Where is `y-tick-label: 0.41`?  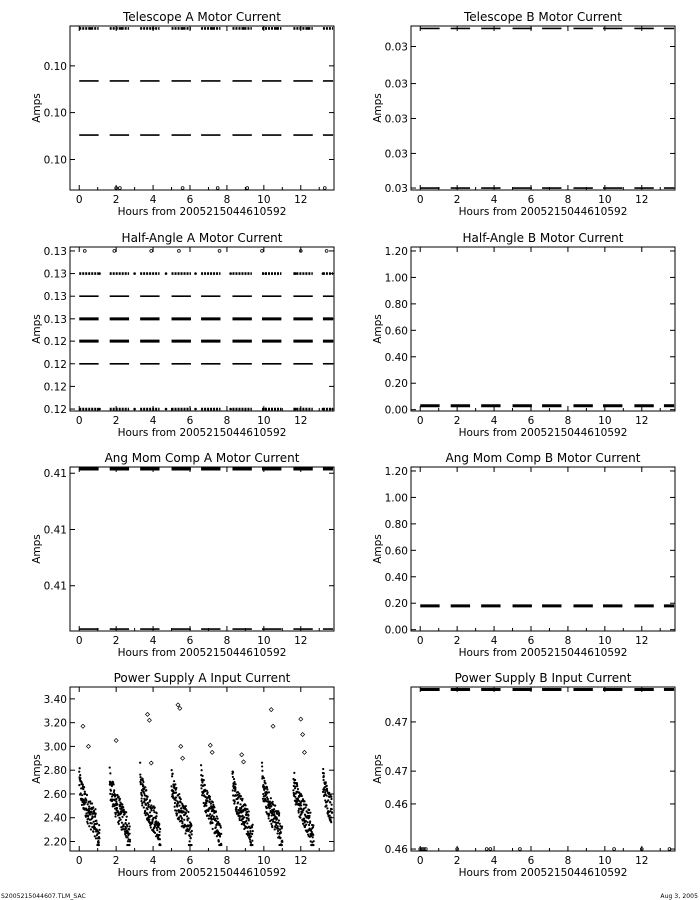
y-tick-label: 0.41 is located at coordinates (55, 530).